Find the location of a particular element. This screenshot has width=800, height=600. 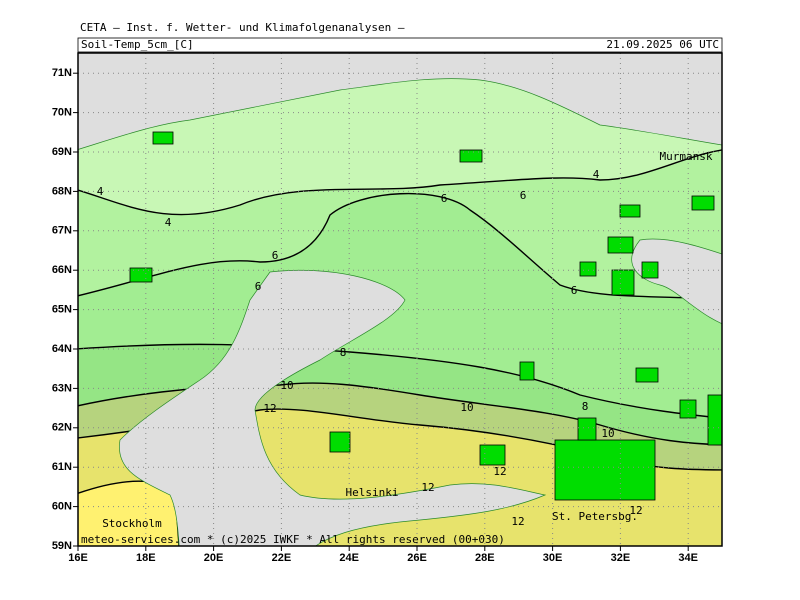

lat-tick-label: 71N is located at coordinates (62, 73).